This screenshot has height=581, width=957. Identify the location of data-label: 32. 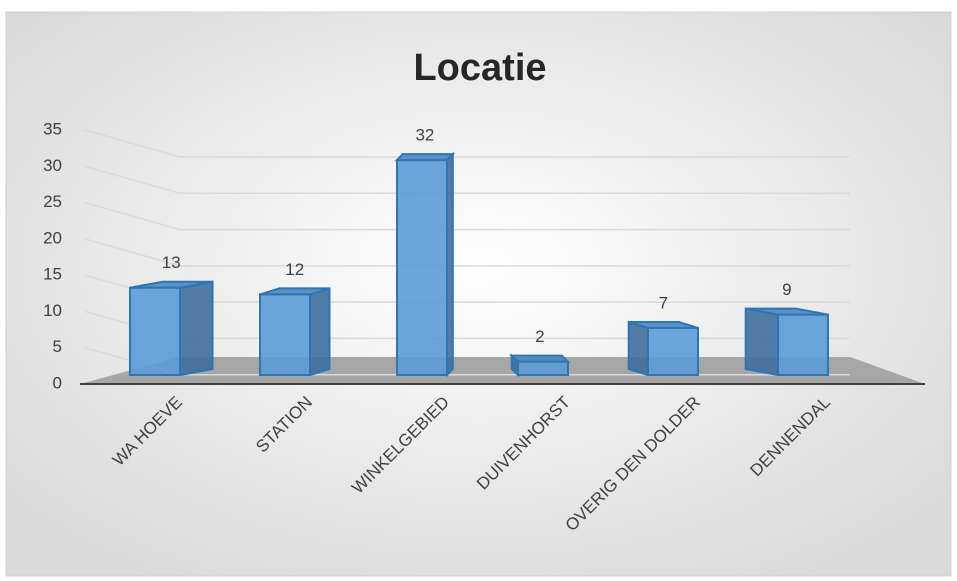
(424, 135).